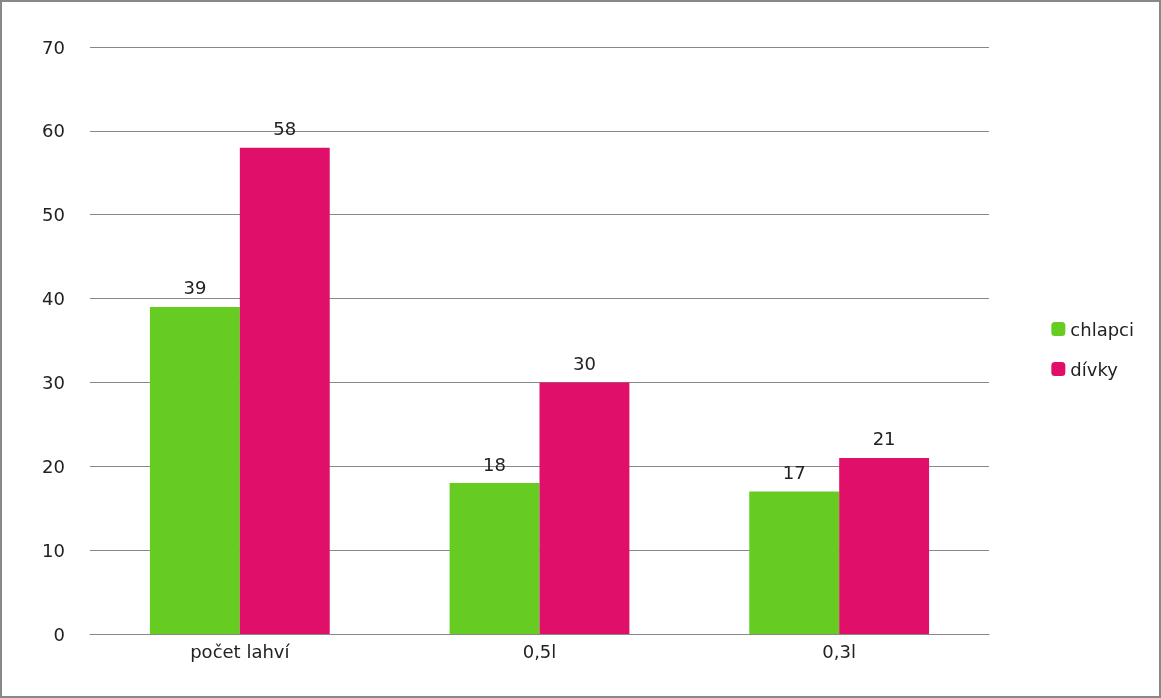 The width and height of the screenshot is (1161, 698). I want to click on y-tick-label: 30, so click(53, 382).